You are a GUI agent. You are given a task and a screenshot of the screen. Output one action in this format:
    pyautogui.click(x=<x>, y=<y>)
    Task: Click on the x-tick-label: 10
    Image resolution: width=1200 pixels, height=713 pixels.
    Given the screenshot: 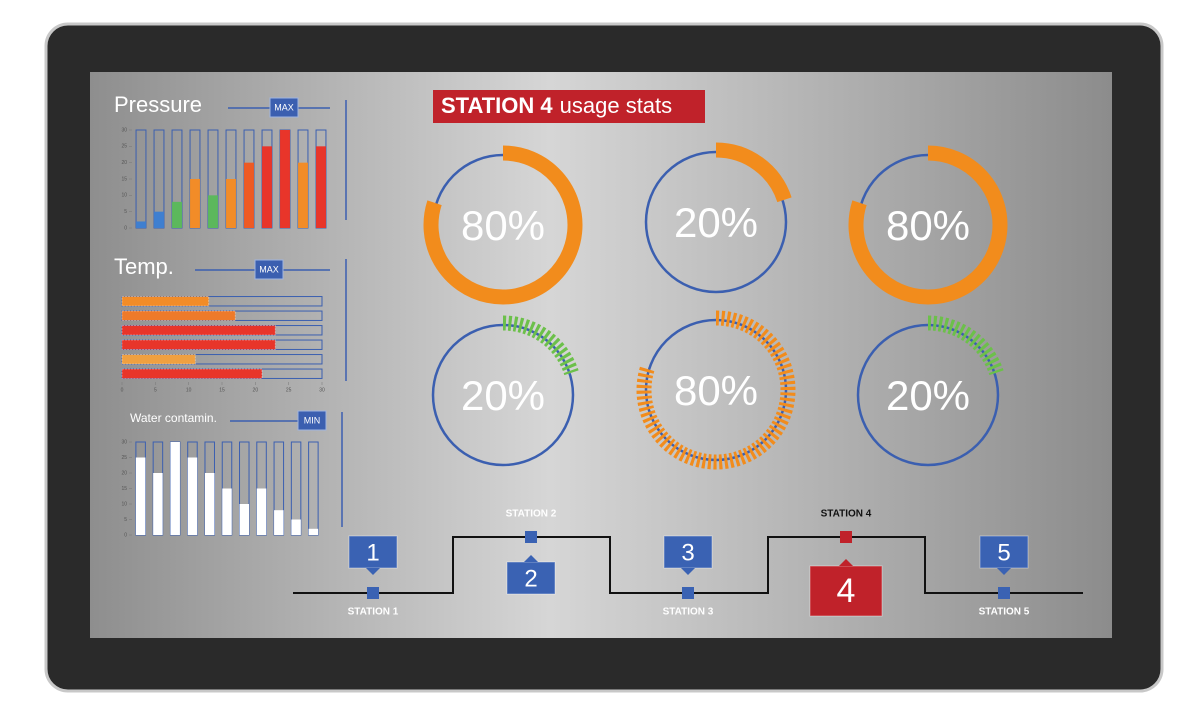 What is the action you would take?
    pyautogui.click(x=189, y=390)
    